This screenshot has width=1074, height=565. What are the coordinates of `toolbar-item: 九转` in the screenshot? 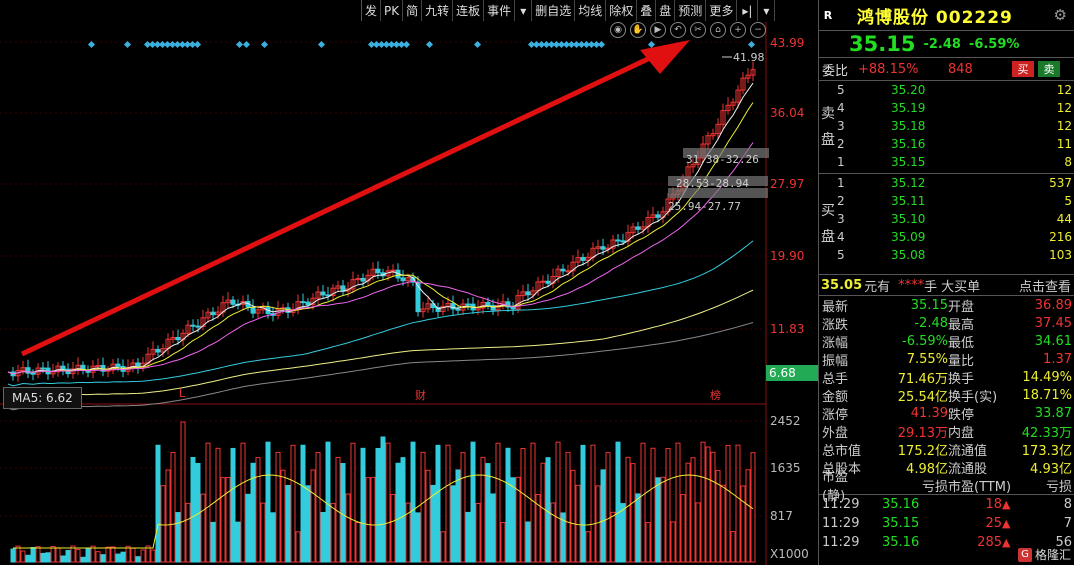 It's located at (438, 10).